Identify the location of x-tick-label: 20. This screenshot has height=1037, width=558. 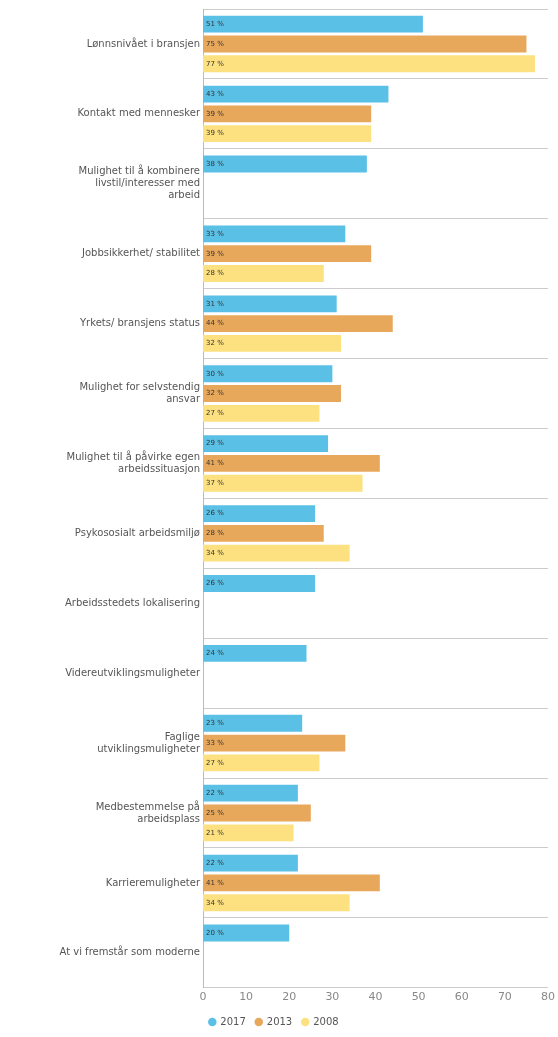
(289, 997).